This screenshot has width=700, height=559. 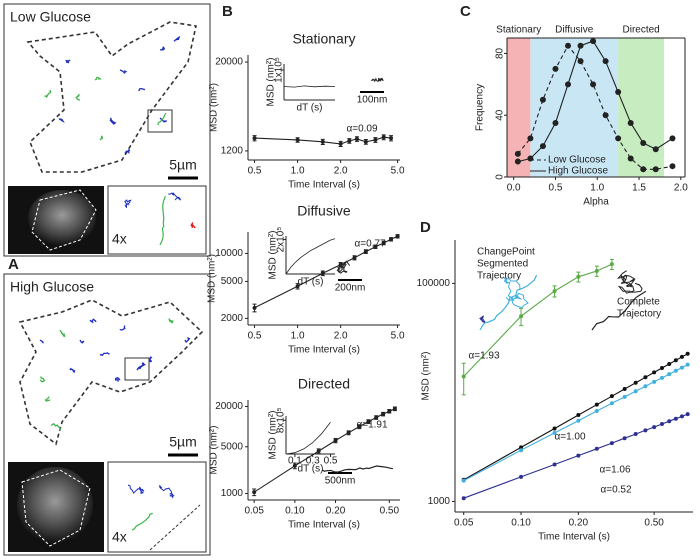 What do you see at coordinates (137, 369) in the screenshot?
I see `zoom-box` at bounding box center [137, 369].